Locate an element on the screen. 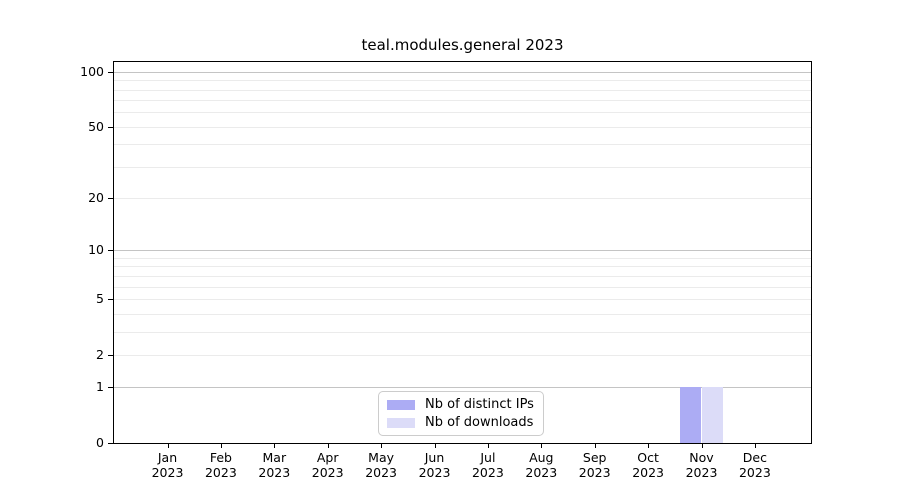 The height and width of the screenshot is (500, 900). x-tick-month: Feb is located at coordinates (220, 457).